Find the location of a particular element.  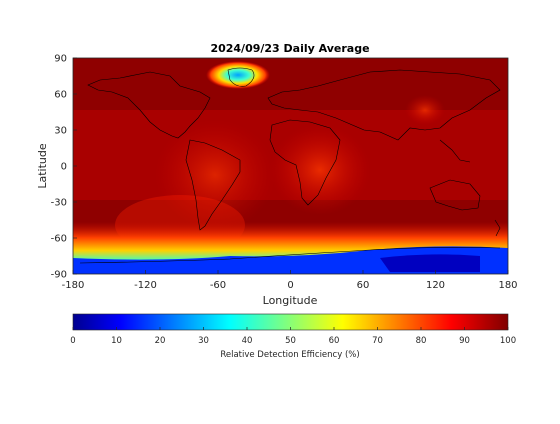

y-tick-label: -90 is located at coordinates (59, 275).